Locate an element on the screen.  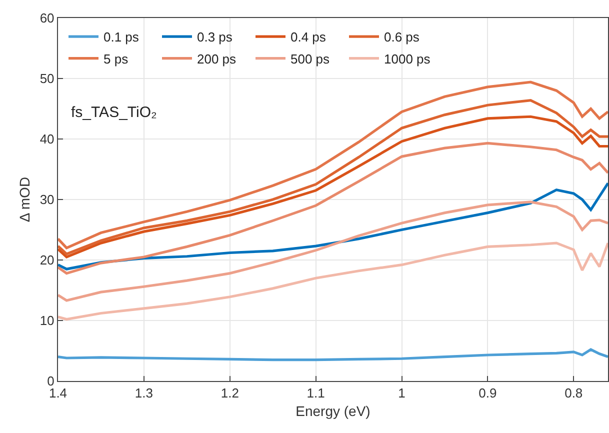
legend-label: 0.1 ps is located at coordinates (122, 37).